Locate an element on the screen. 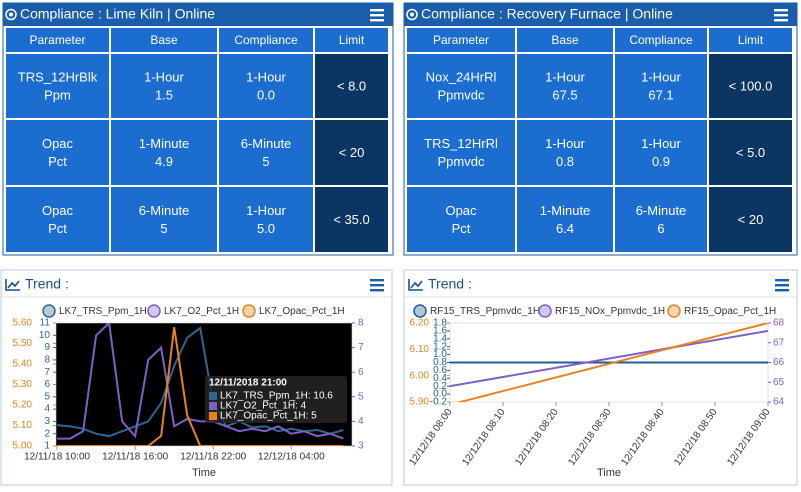  y2-tick-label: 8 is located at coordinates (361, 323).